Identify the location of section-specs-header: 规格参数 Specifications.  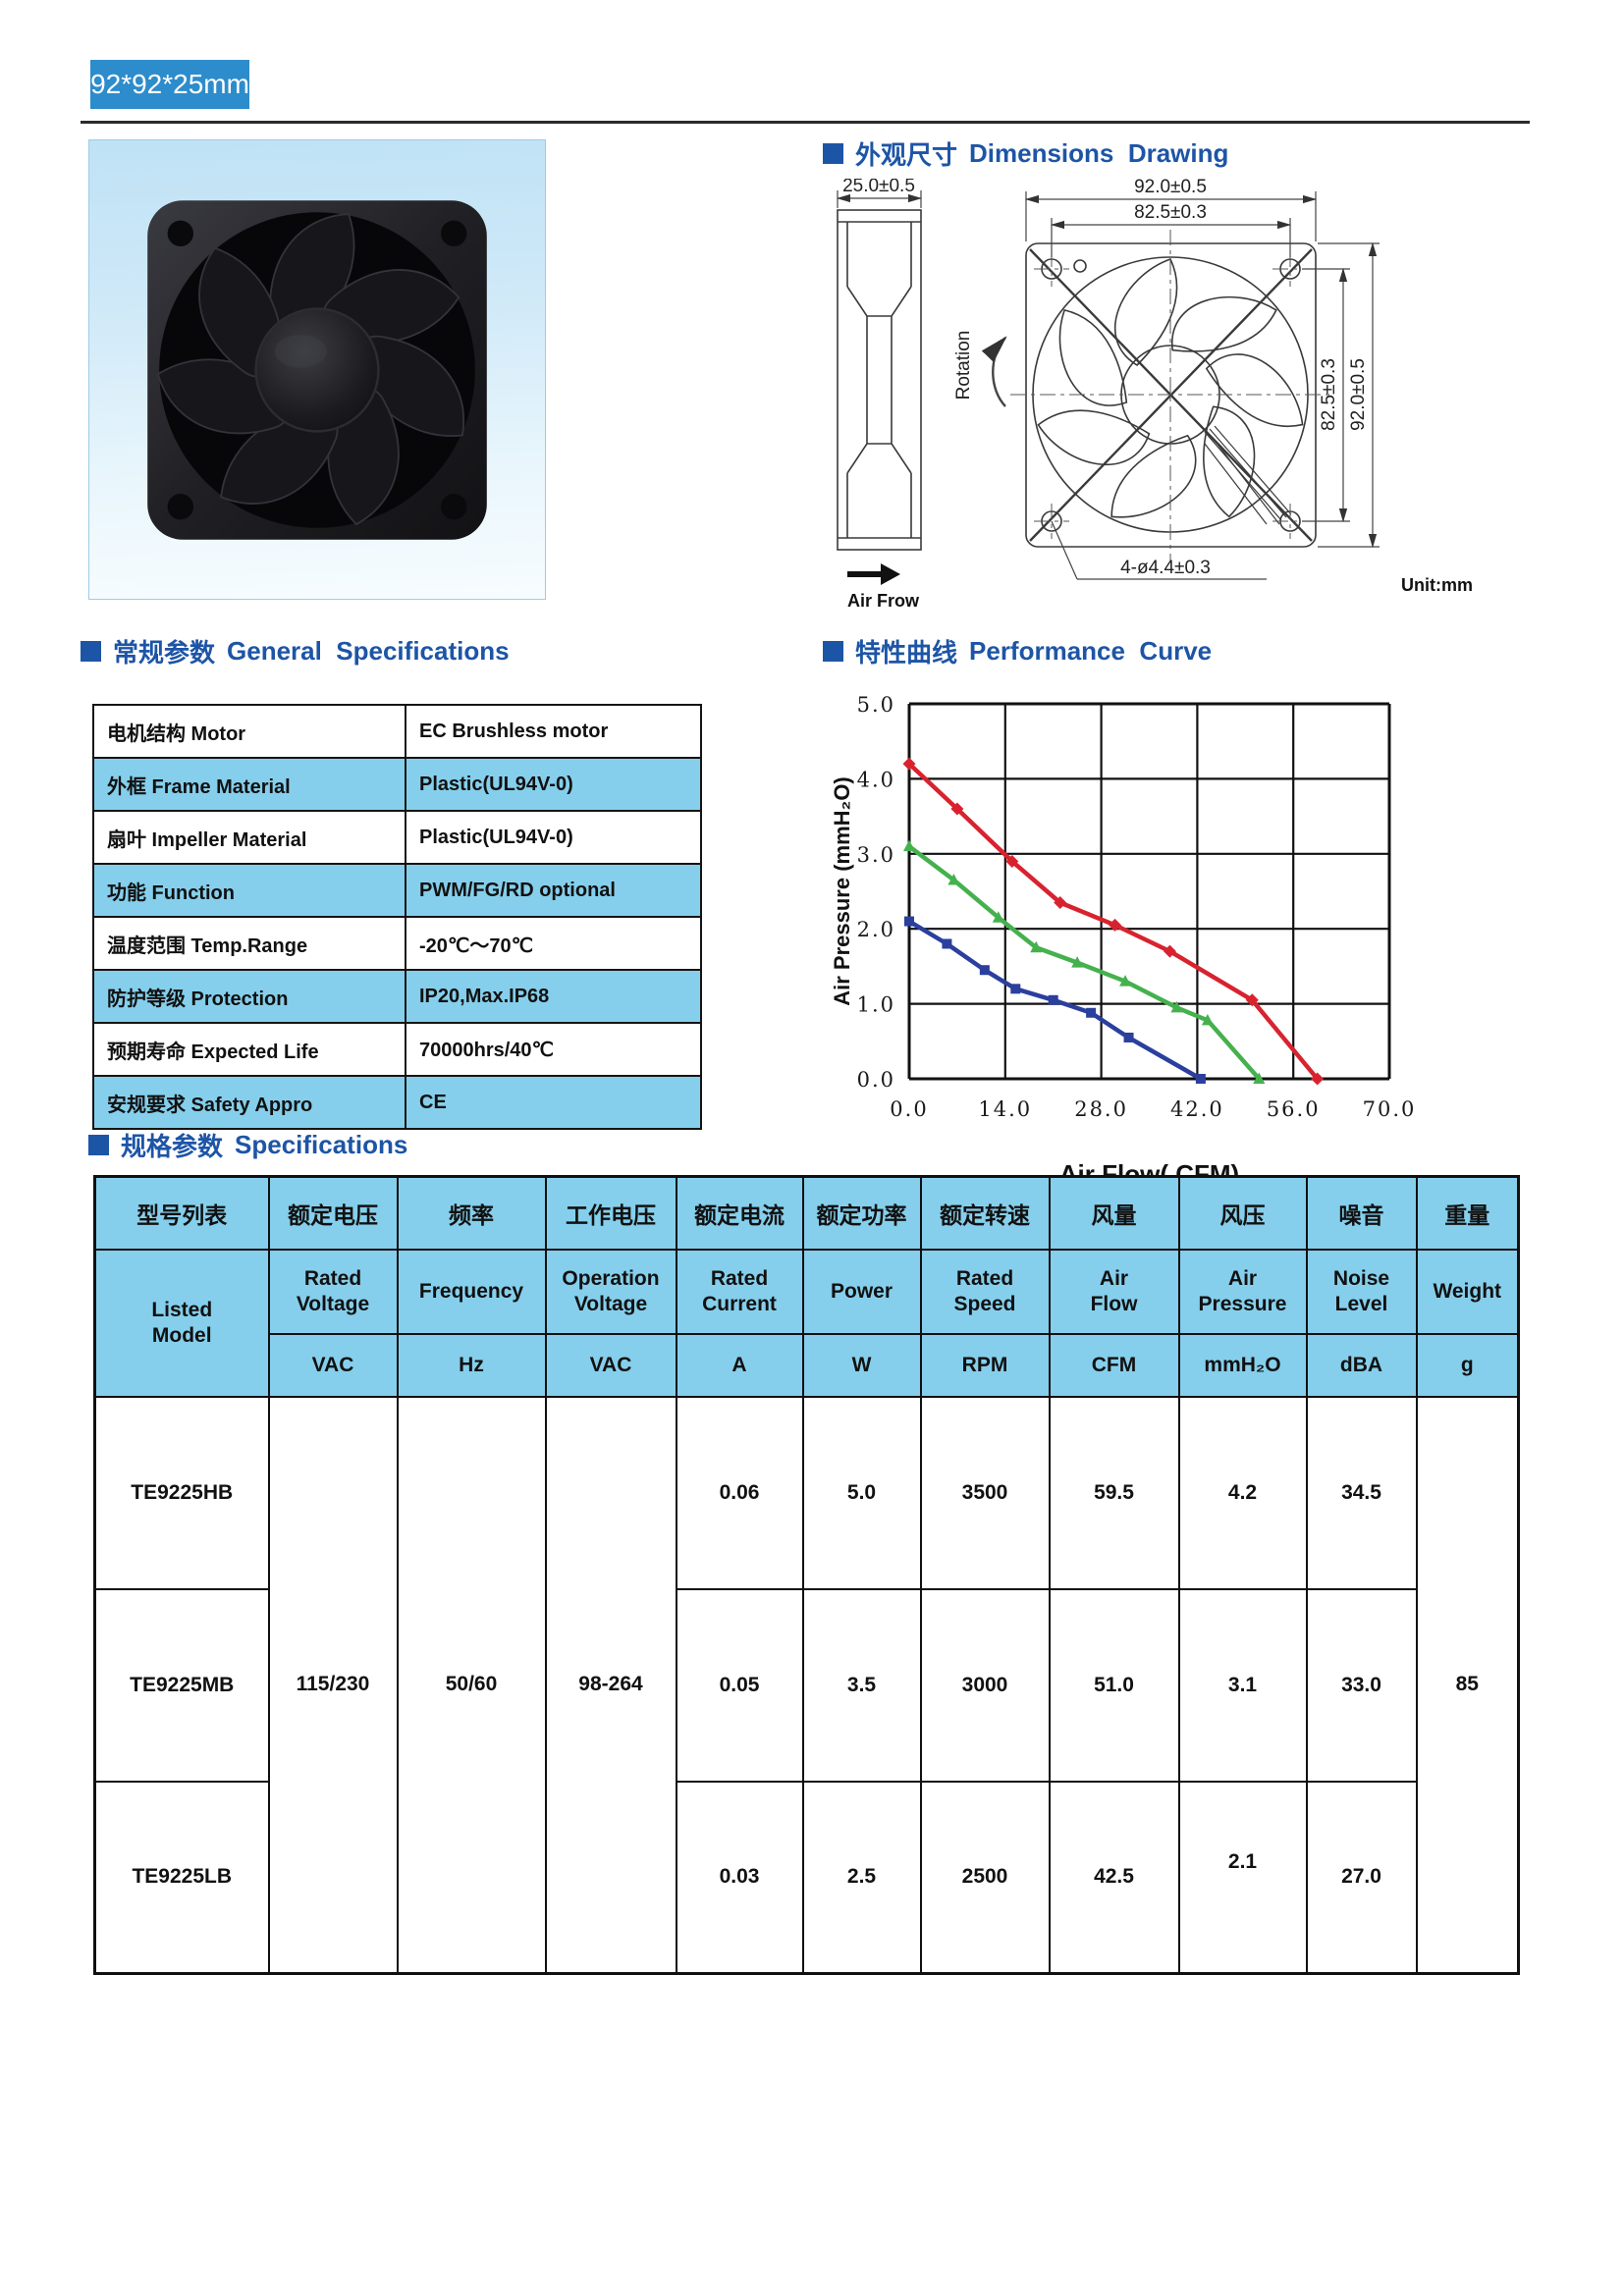
(247, 1145).